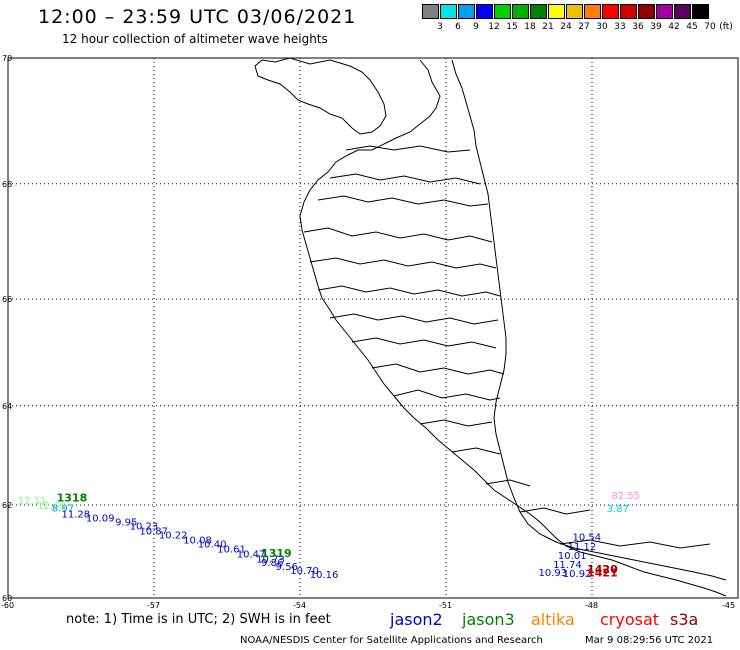  Describe the element at coordinates (684, 619) in the screenshot. I see `legend-s3a: s3a` at that location.